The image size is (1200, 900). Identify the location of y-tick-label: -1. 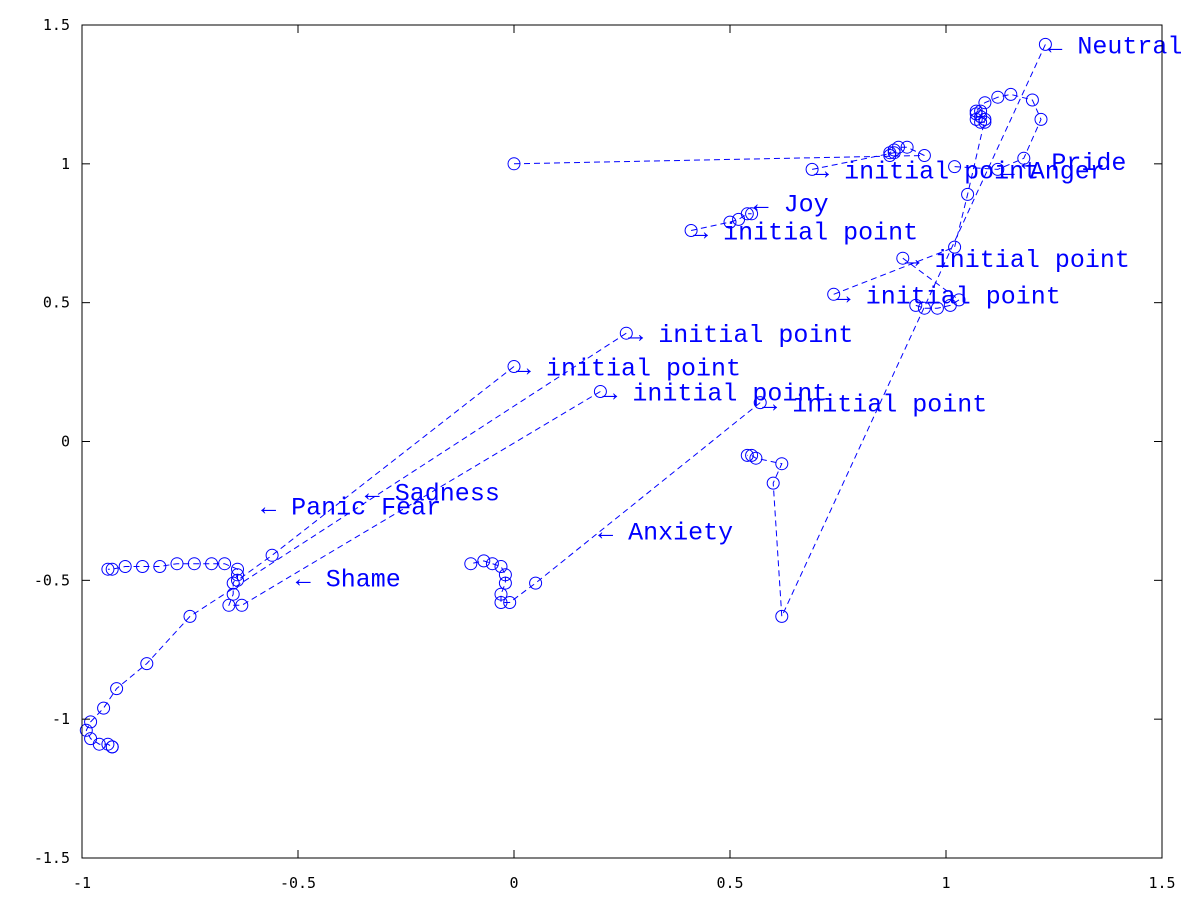
(61, 719).